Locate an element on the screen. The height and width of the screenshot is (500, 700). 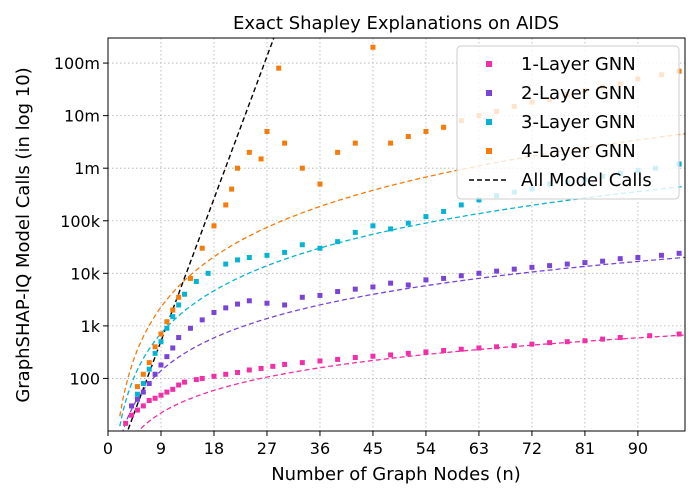
legend-box is located at coordinates (568, 122).